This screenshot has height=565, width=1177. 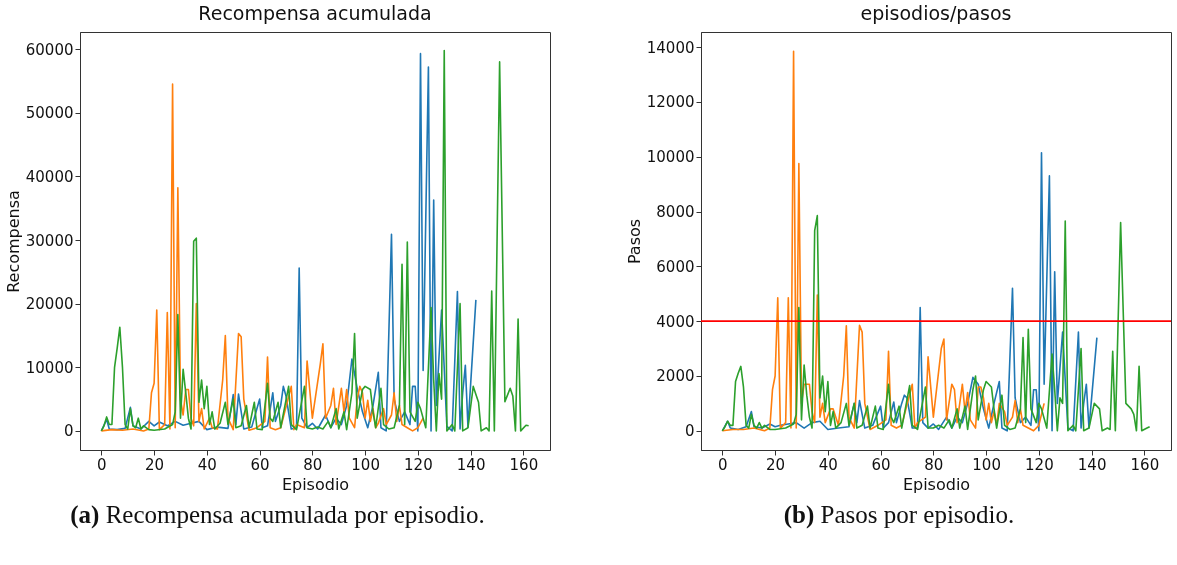 I want to click on text: (a) Recompensa acumulada por episodio., so click(x=277, y=515).